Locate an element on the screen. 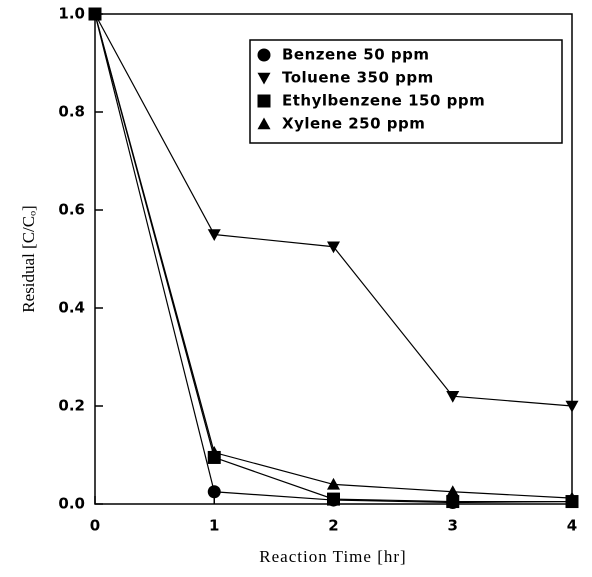 The image size is (592, 577). y-tick-label: 0.2 is located at coordinates (71, 406).